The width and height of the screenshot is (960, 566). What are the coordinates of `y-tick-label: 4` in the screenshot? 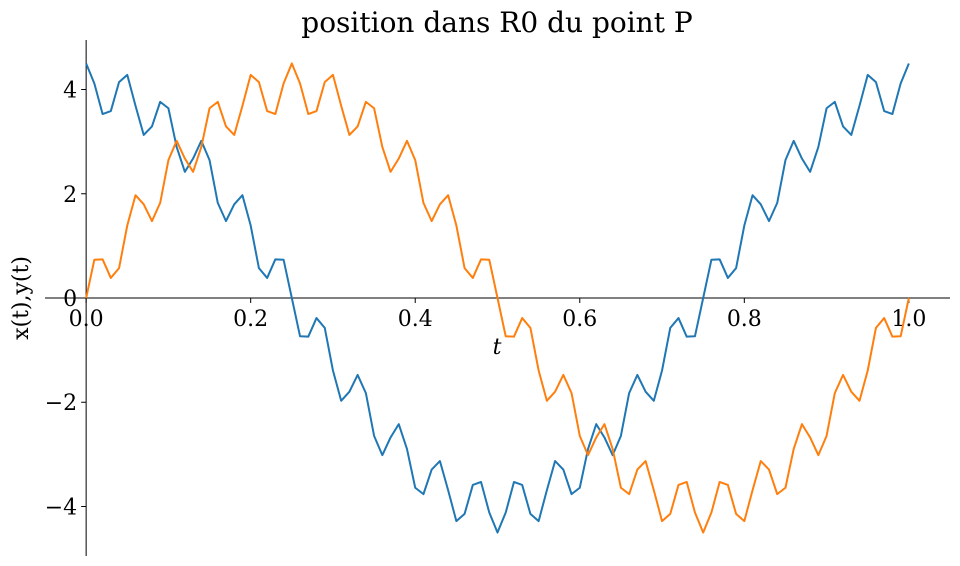 It's located at (70, 91).